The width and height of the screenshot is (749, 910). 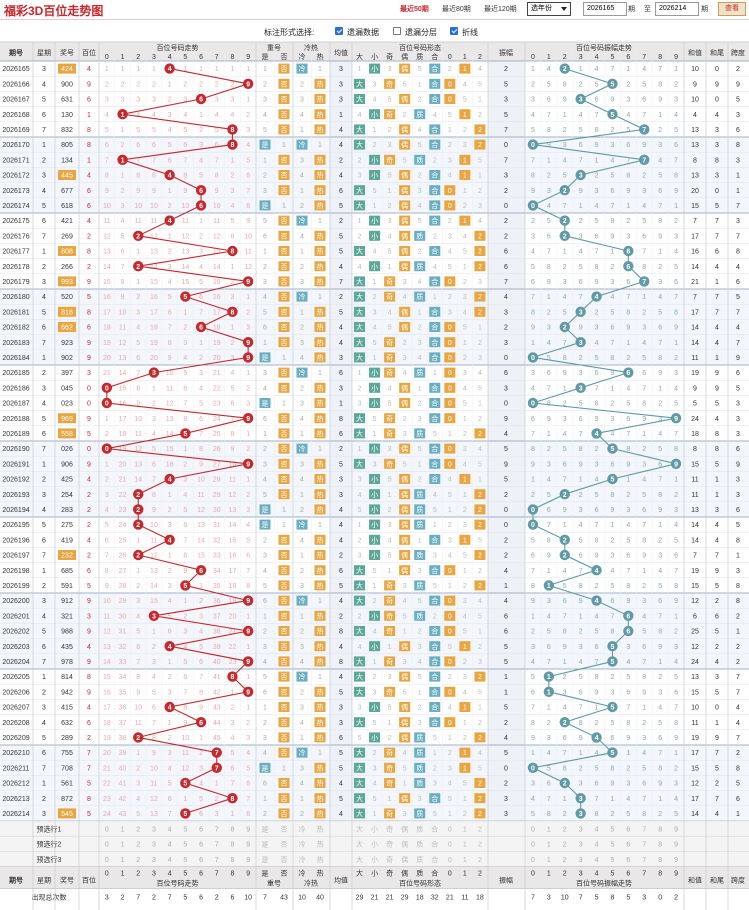 I want to click on issue-cell: 2026195, so click(x=15, y=525).